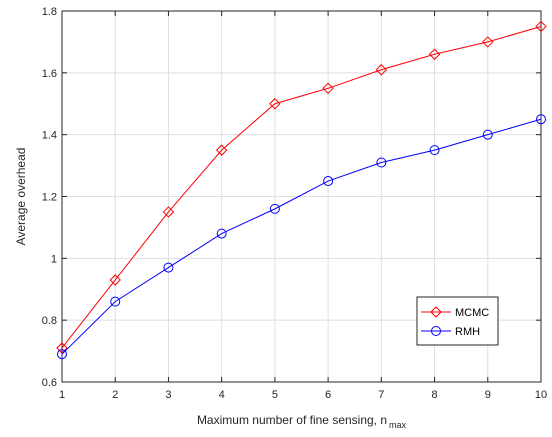 This screenshot has width=552, height=437. What do you see at coordinates (436, 331) in the screenshot?
I see `legend-marker-rmh` at bounding box center [436, 331].